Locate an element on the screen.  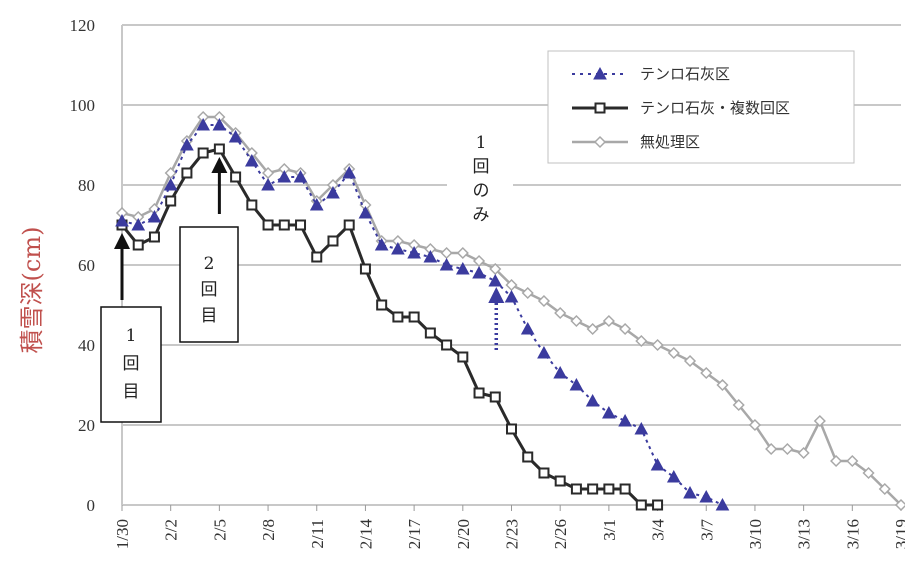
x-tick-label: 2/23 is located at coordinates (512, 534).